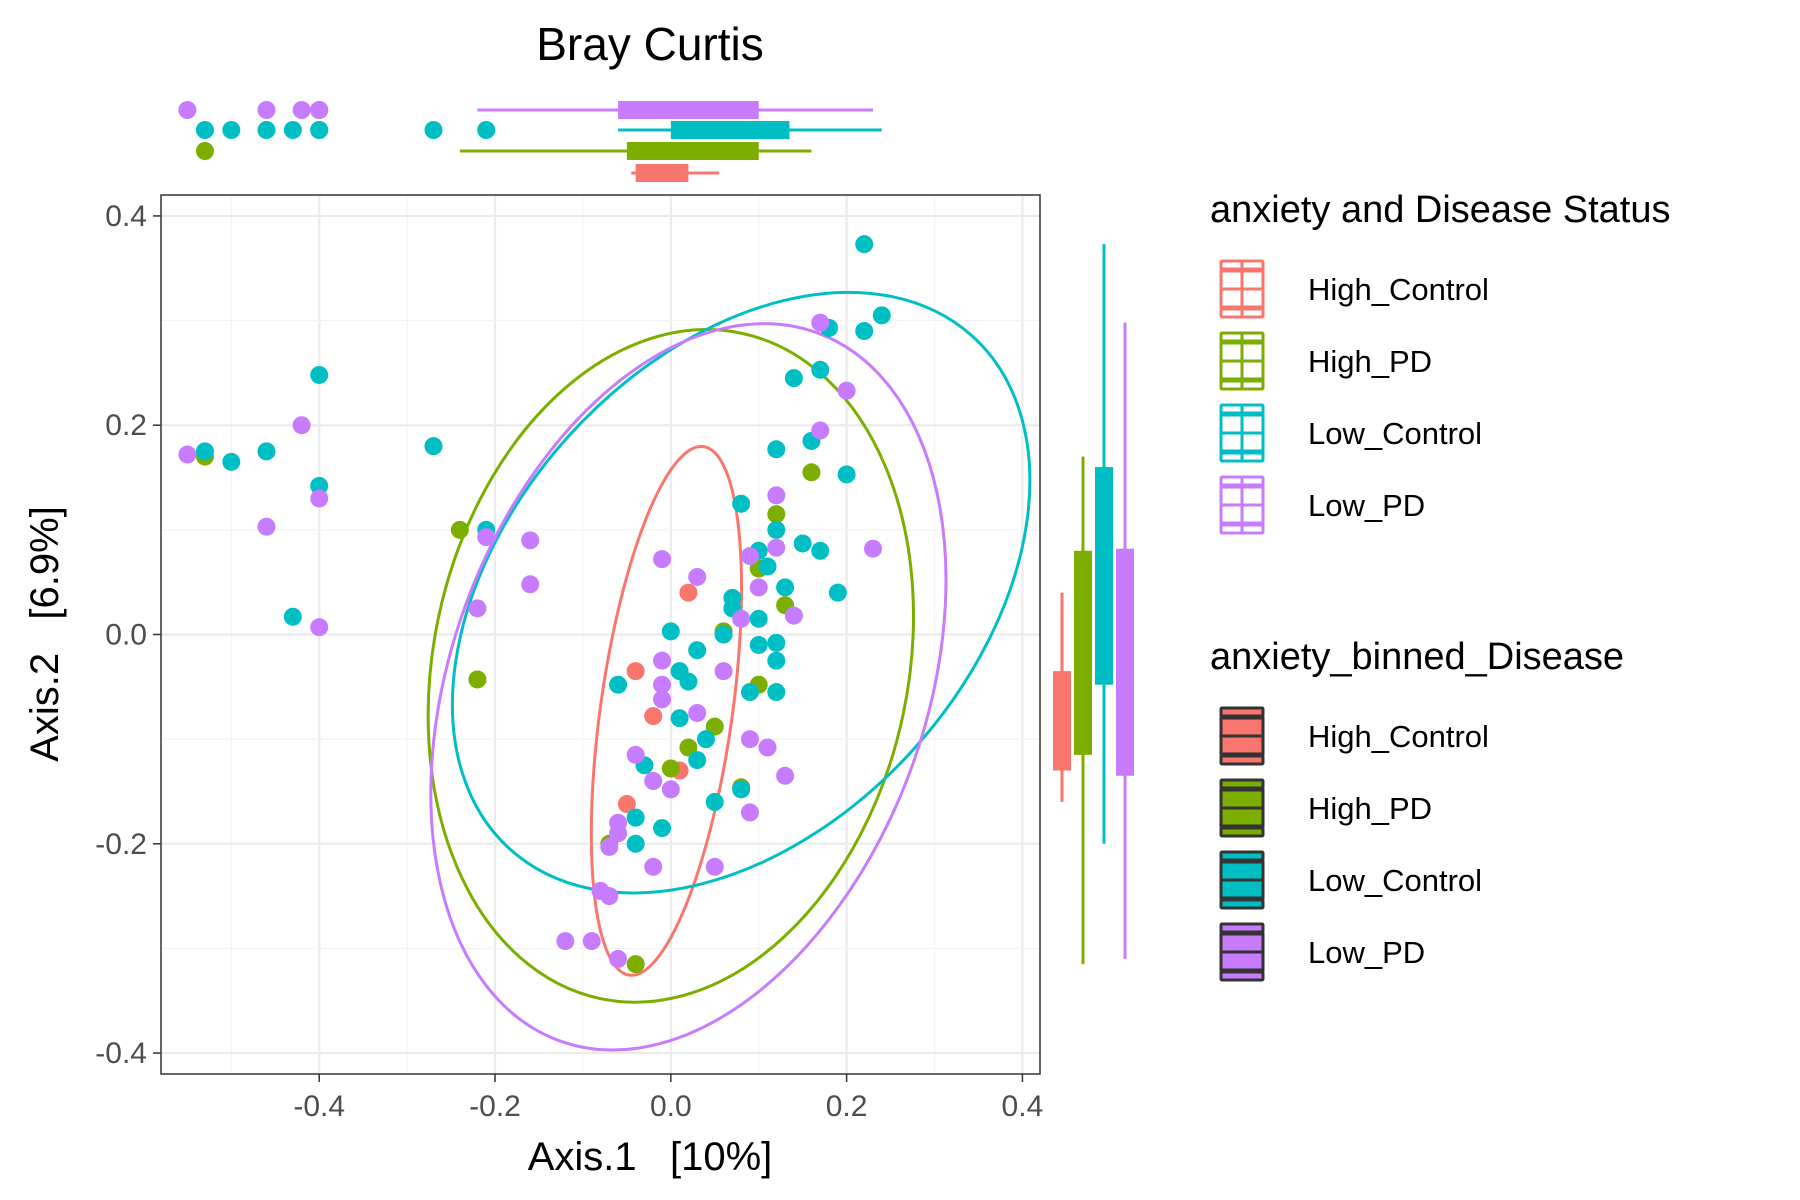 Image resolution: width=1800 pixels, height=1200 pixels. I want to click on x-tick-label: -0.2, so click(495, 1106).